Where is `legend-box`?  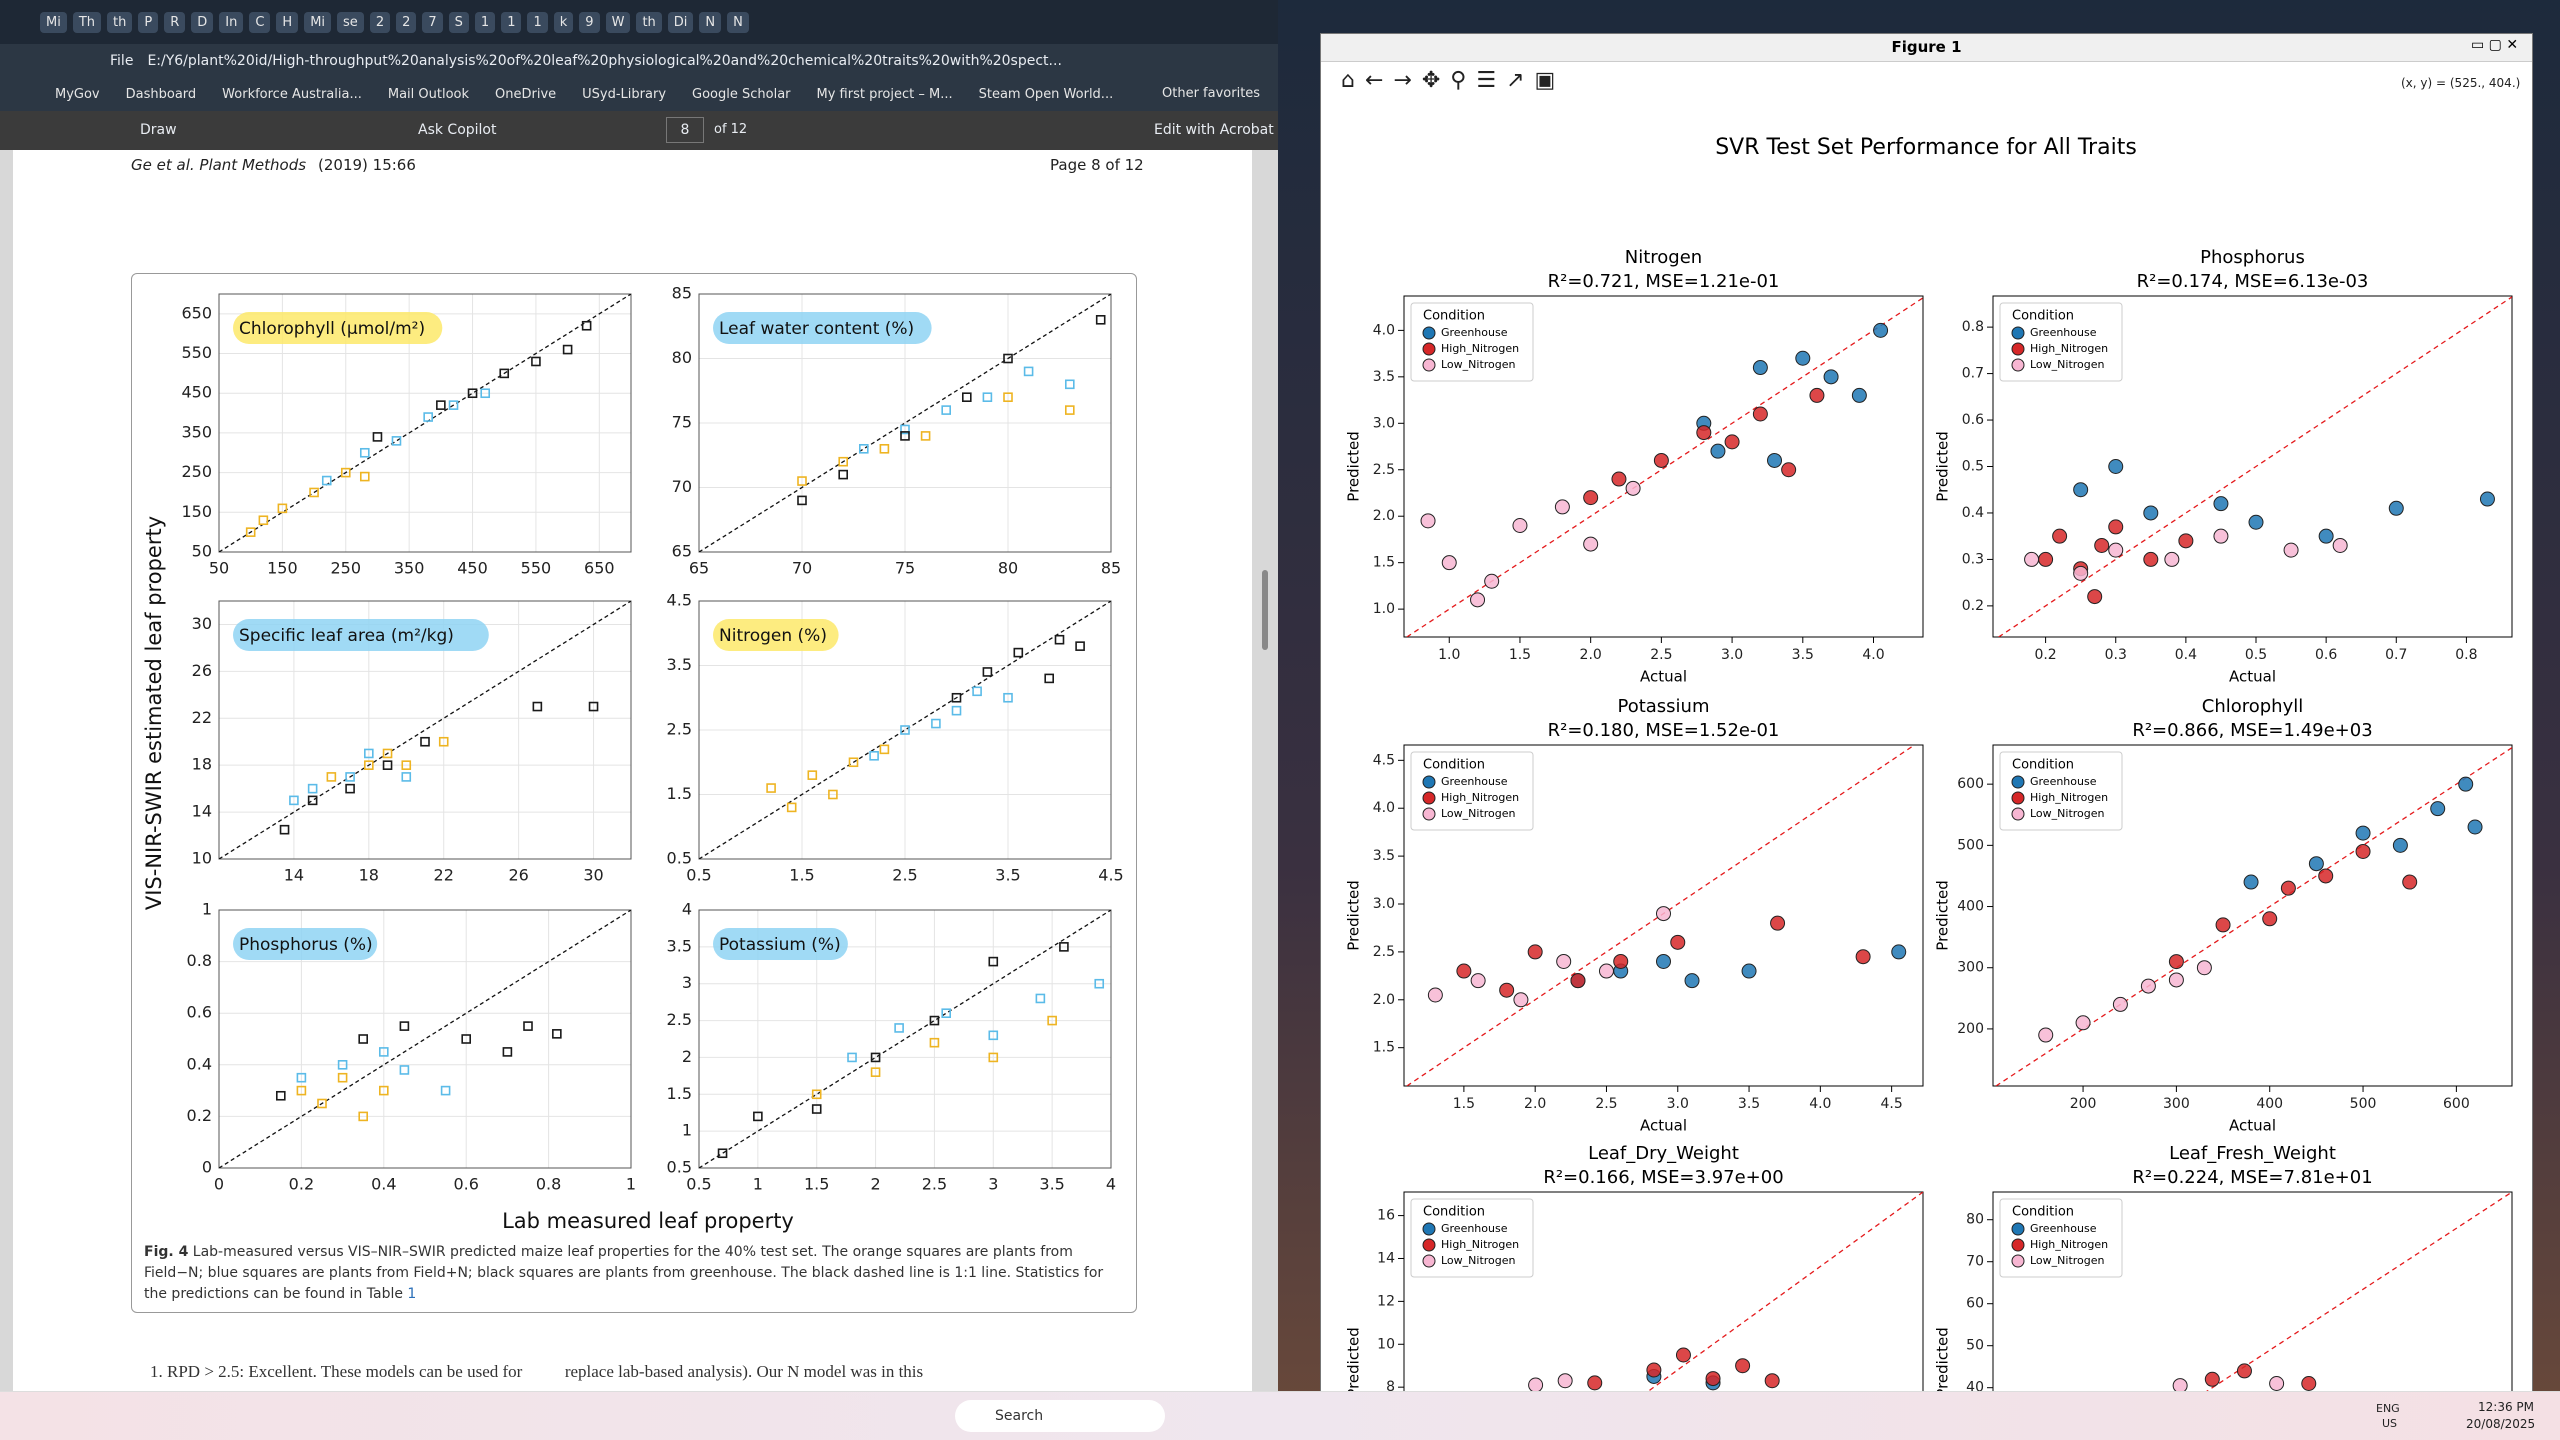 legend-box is located at coordinates (1472, 1238).